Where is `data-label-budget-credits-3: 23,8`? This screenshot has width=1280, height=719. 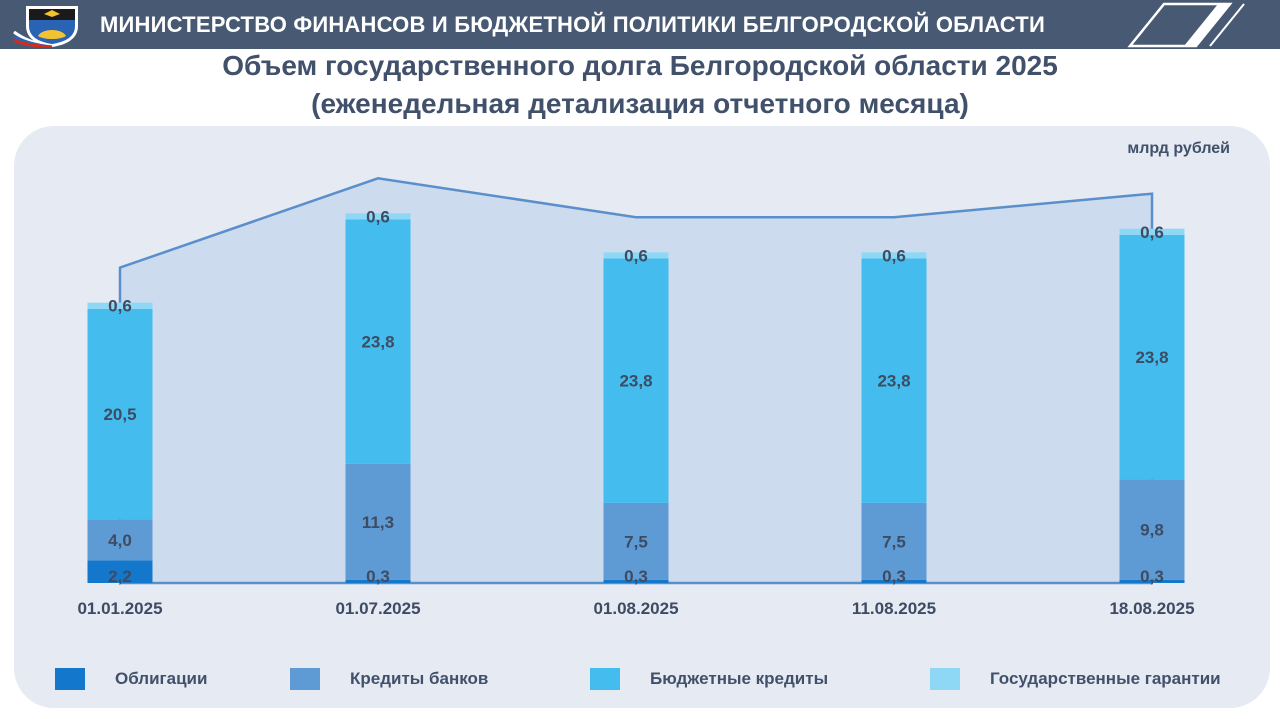 data-label-budget-credits-3: 23,8 is located at coordinates (635, 381).